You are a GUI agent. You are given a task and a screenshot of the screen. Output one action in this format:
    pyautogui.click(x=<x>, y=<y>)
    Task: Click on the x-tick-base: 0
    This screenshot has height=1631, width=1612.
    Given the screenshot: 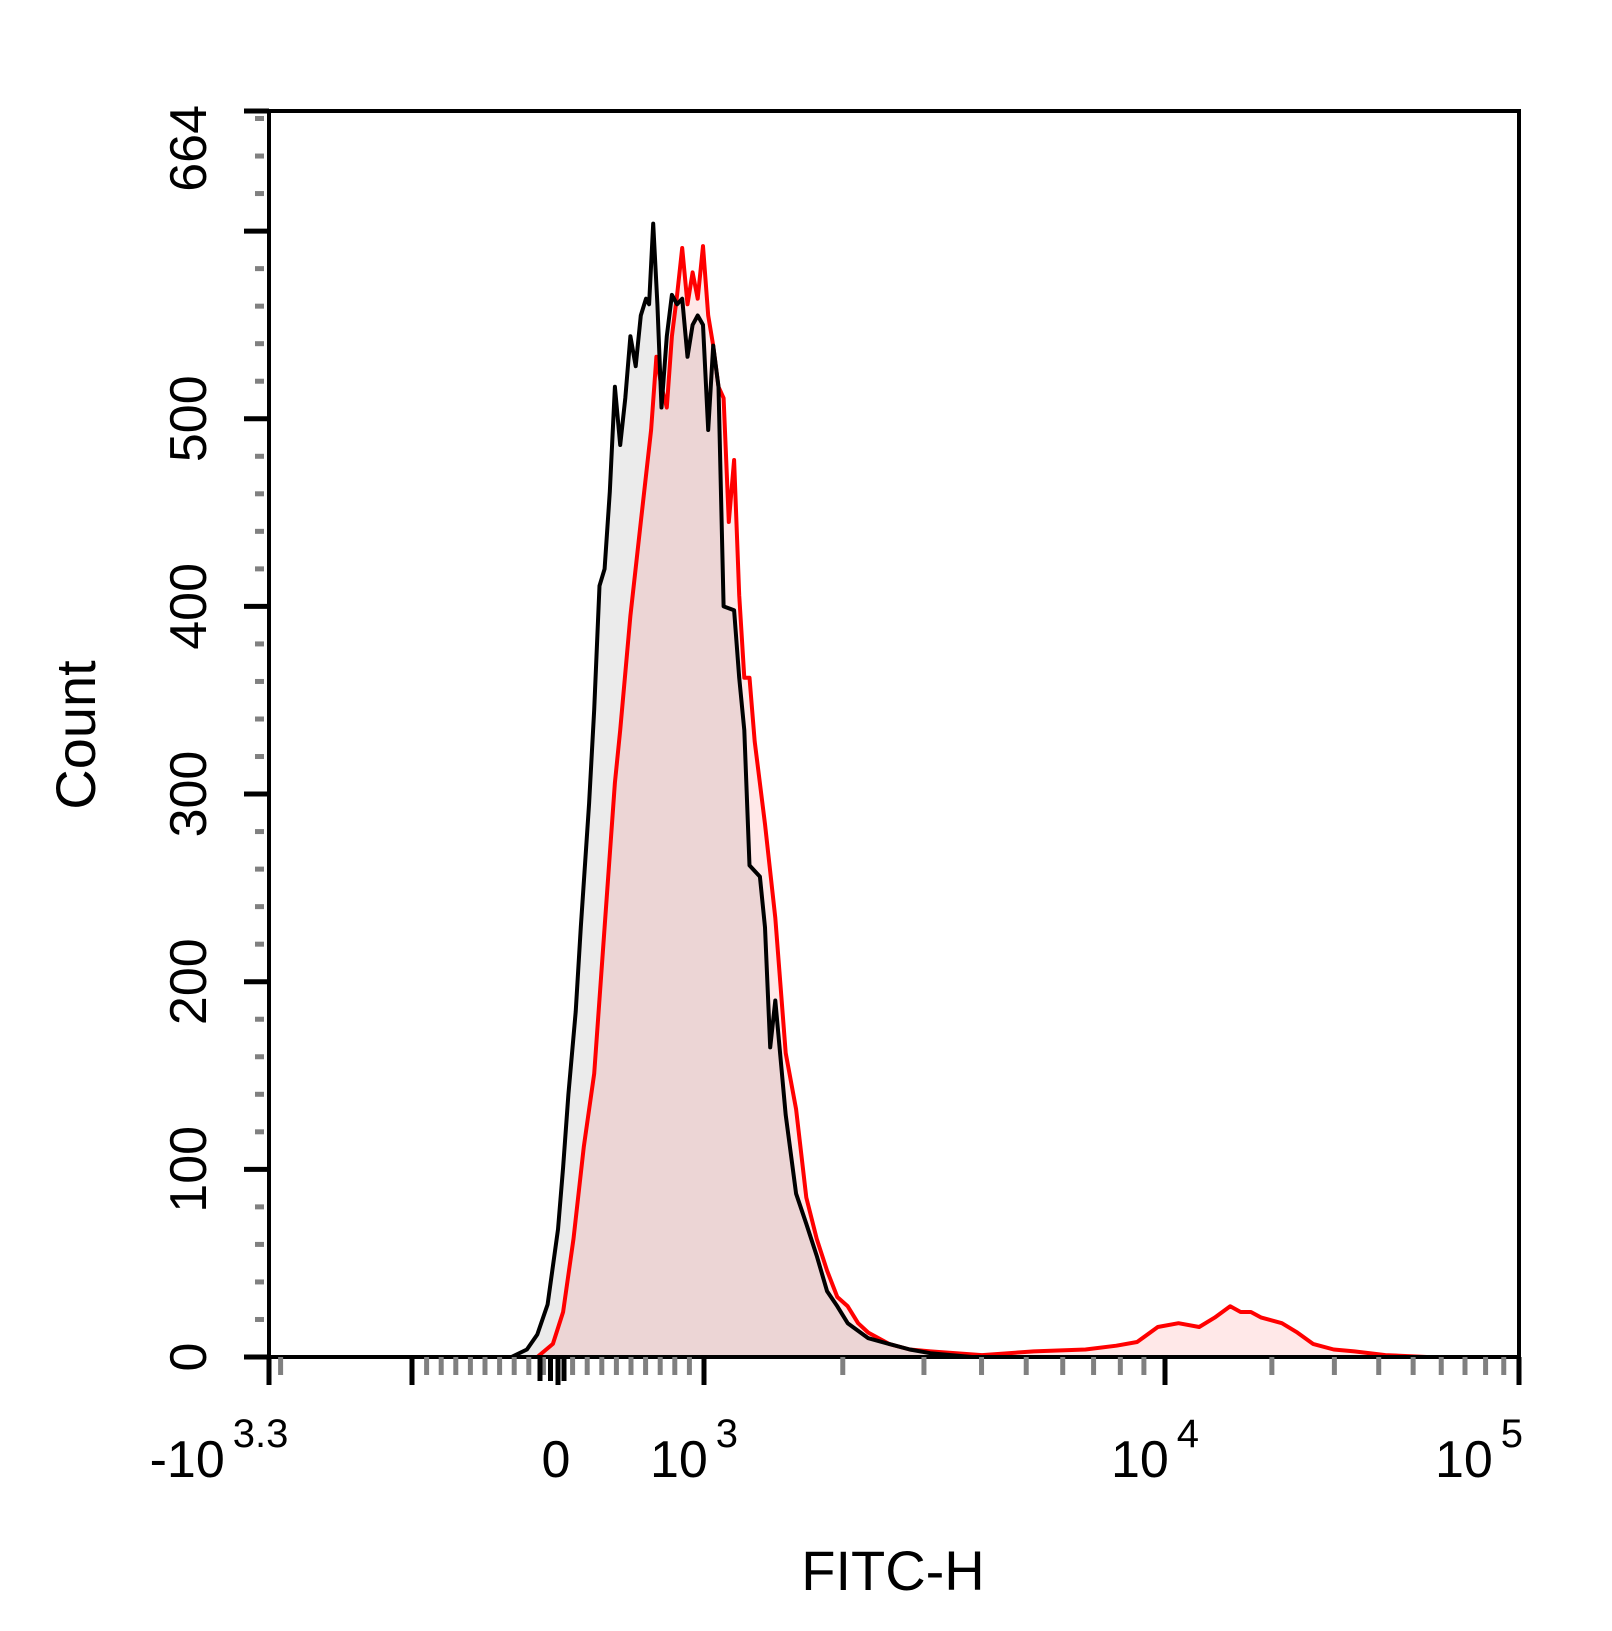 What is the action you would take?
    pyautogui.click(x=556, y=1460)
    